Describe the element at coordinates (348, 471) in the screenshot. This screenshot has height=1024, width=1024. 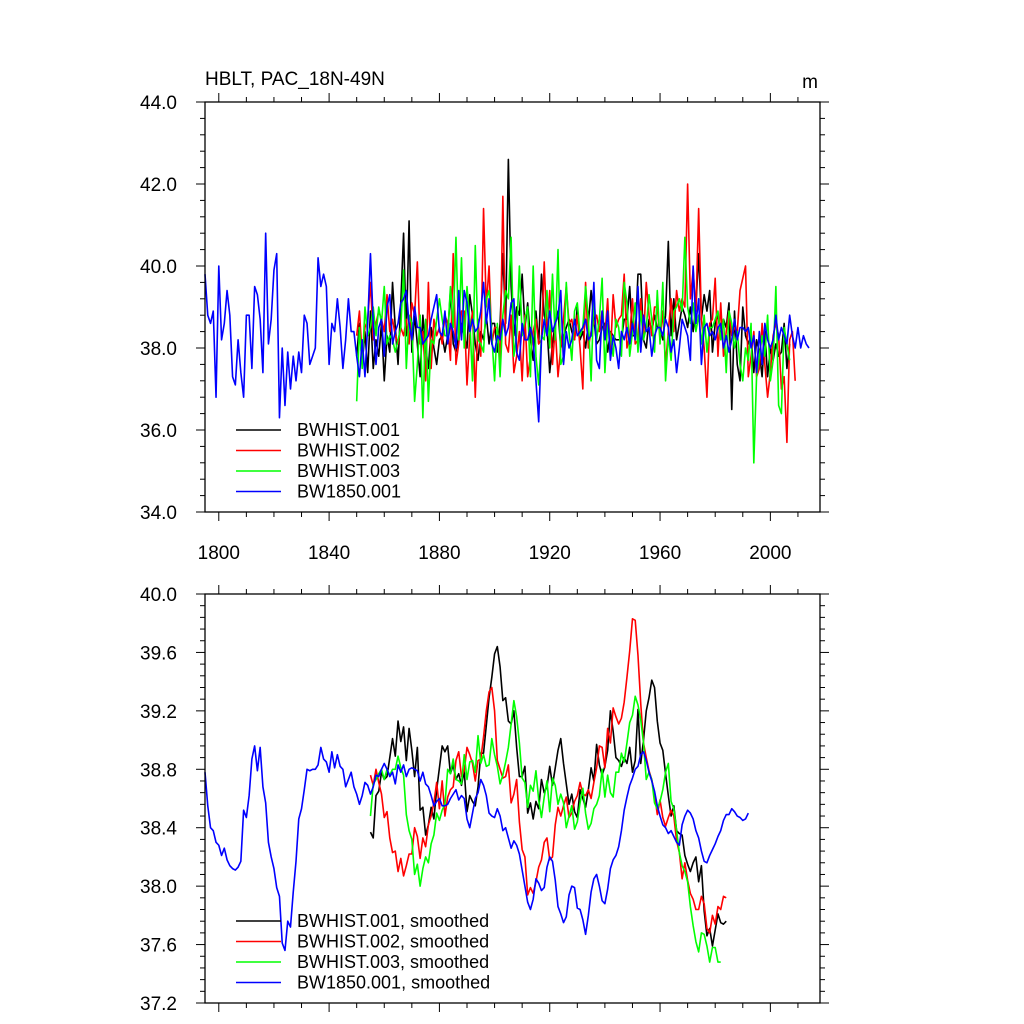
I see `legend-label: BWHIST.003` at that location.